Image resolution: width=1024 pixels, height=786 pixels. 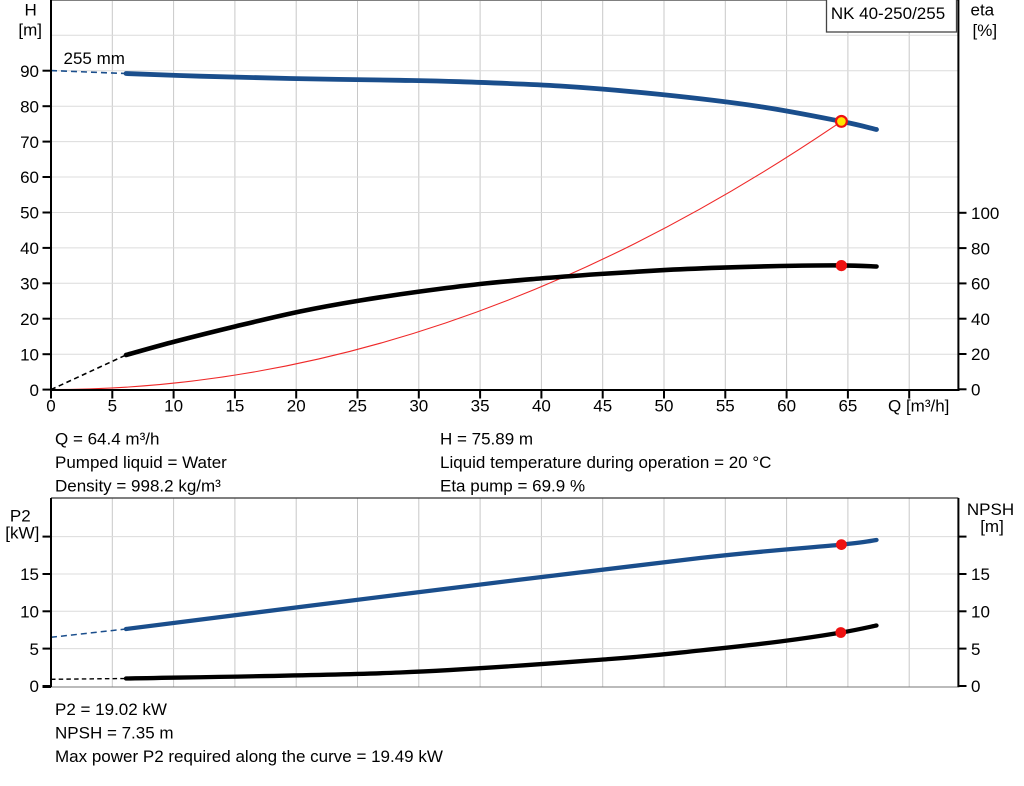 I want to click on svg-text: H = 75.89 m, so click(x=486, y=438).